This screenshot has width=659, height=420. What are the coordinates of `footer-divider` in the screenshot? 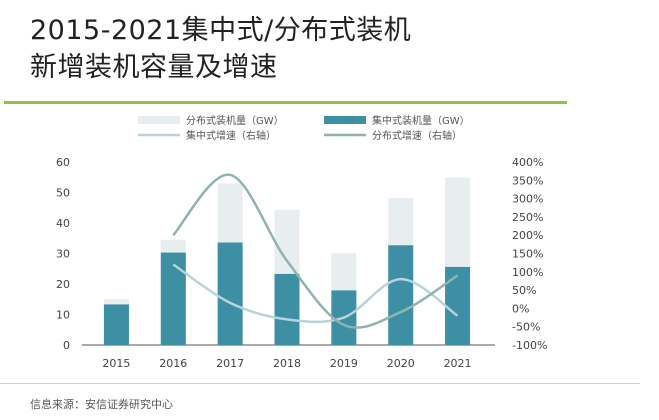 It's located at (320, 383).